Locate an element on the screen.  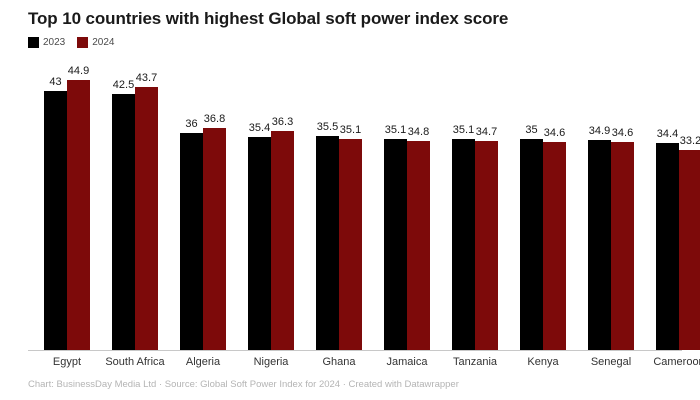
bar-value-label: 36.8 is located at coordinates (214, 119).